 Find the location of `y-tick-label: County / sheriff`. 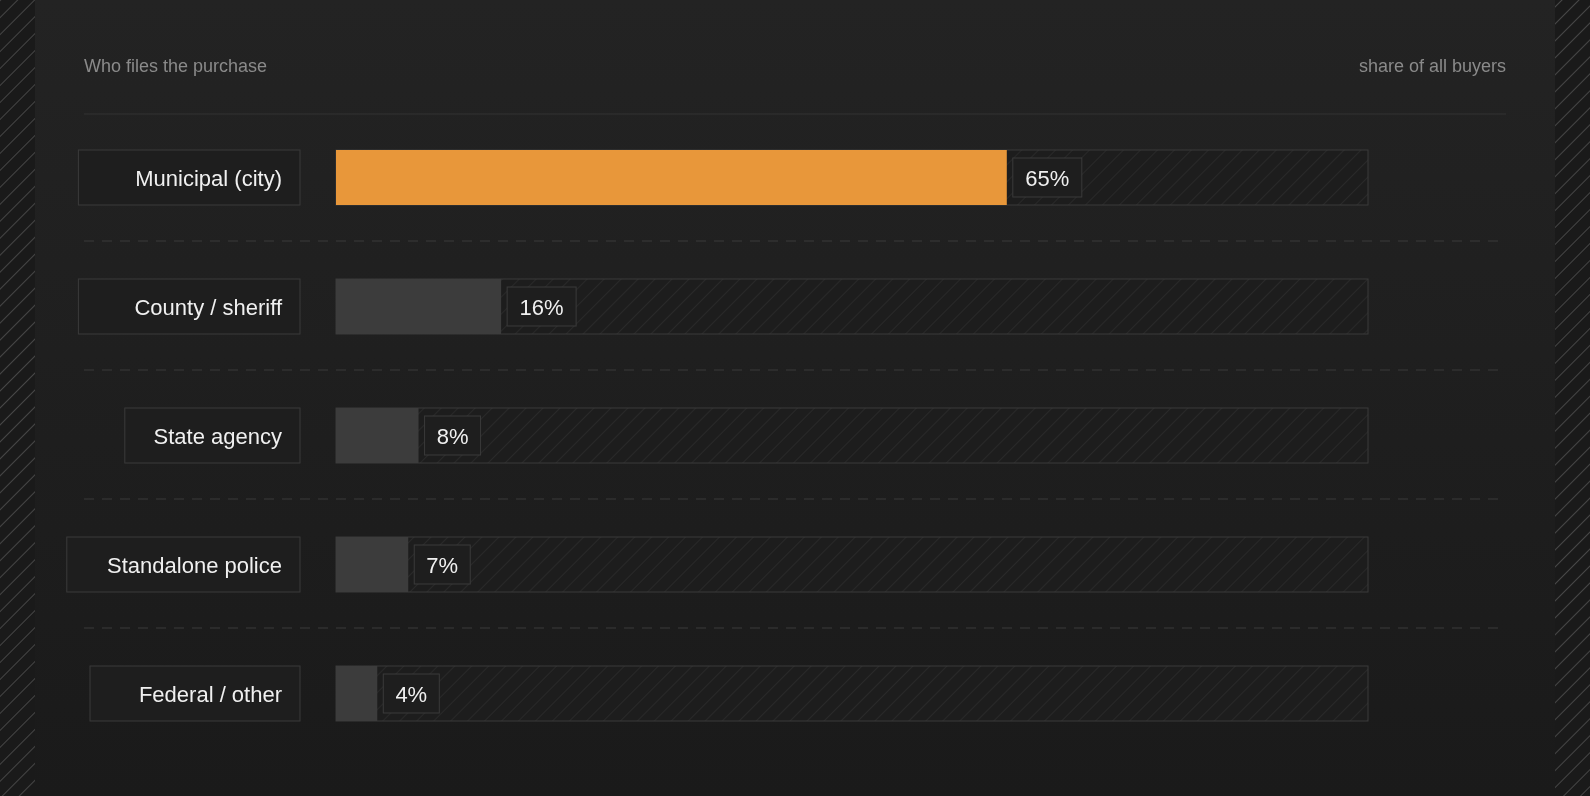

y-tick-label: County / sheriff is located at coordinates (208, 307).